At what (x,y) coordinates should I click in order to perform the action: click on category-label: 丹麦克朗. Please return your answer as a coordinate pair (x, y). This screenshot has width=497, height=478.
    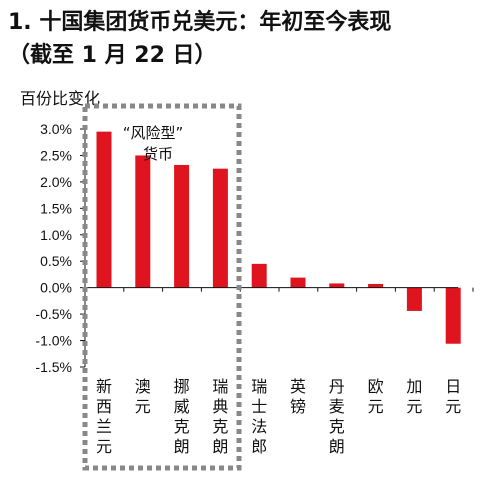
    Looking at the image, I should click on (337, 416).